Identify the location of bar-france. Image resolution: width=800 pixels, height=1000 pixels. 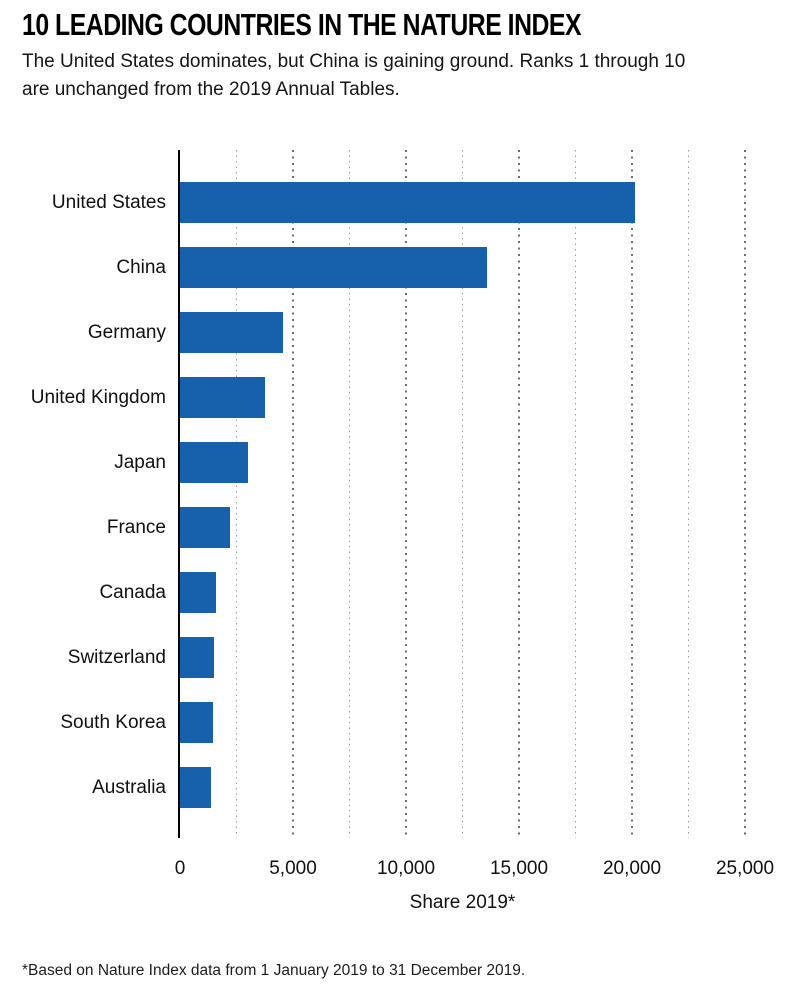
(205, 527).